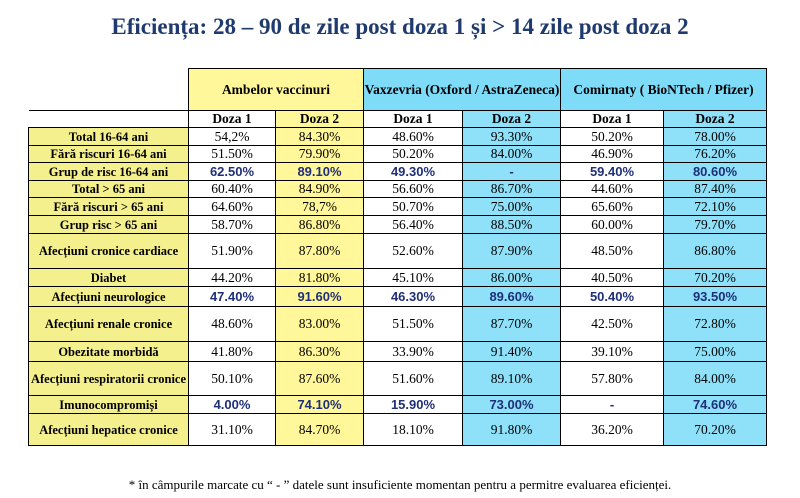  What do you see at coordinates (612, 296) in the screenshot?
I see `value-cell: 50.40%` at bounding box center [612, 296].